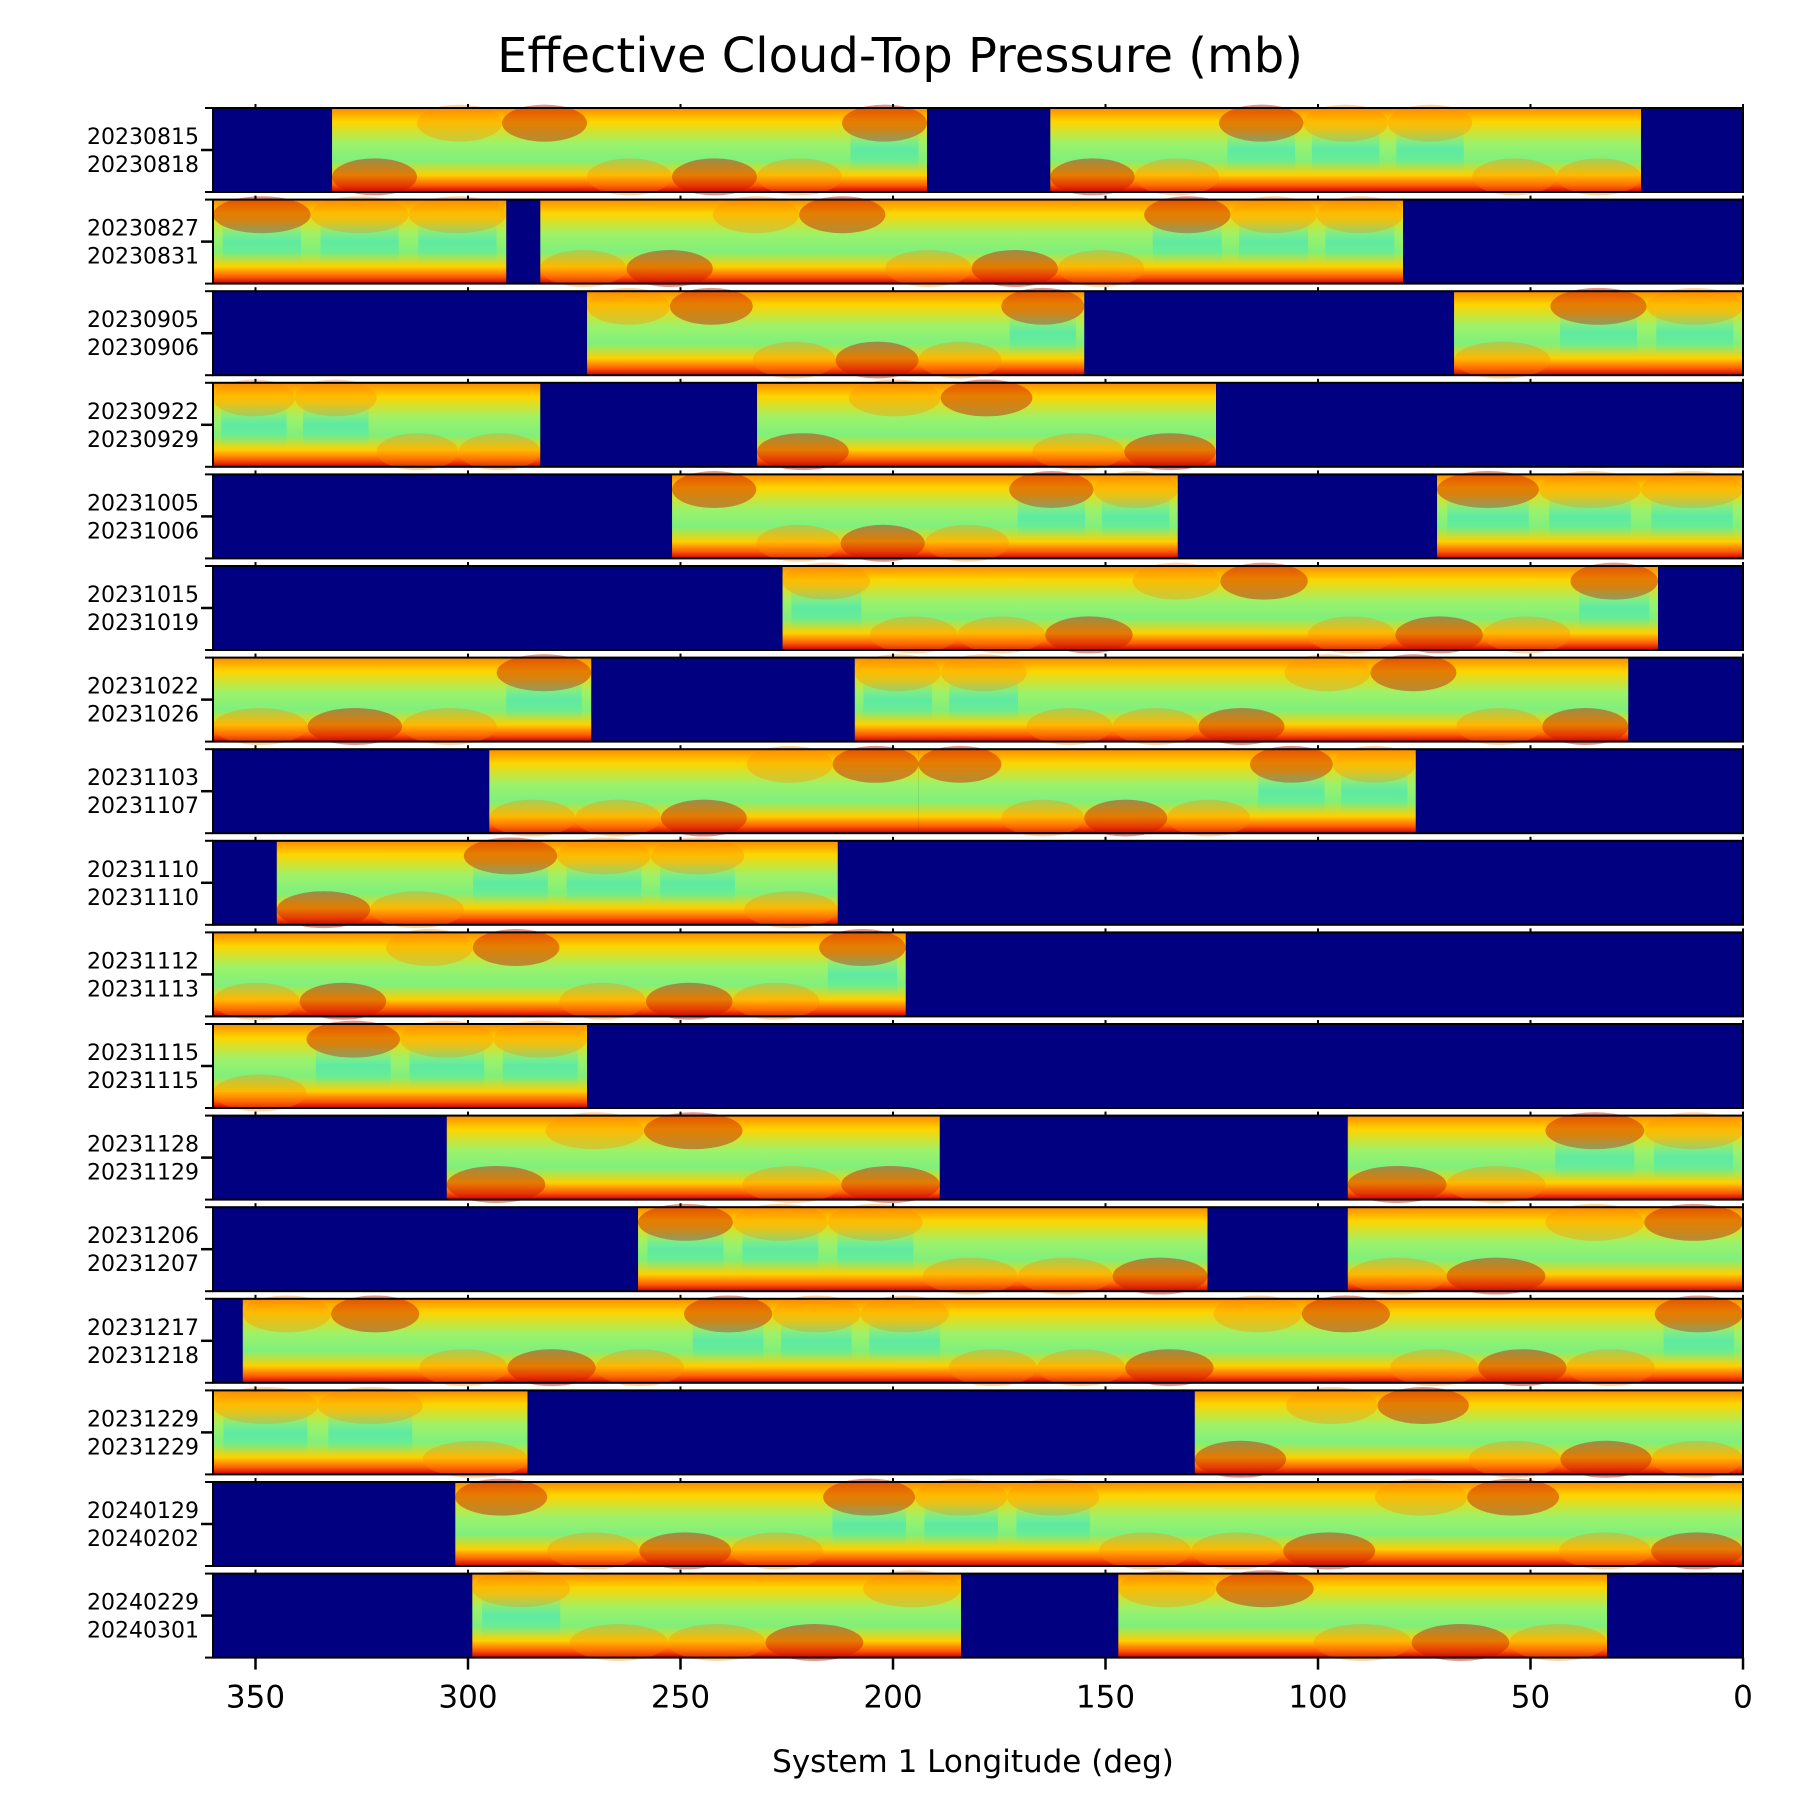 The height and width of the screenshot is (1800, 1800). What do you see at coordinates (143, 806) in the screenshot?
I see `panel-end-date: 20231107` at bounding box center [143, 806].